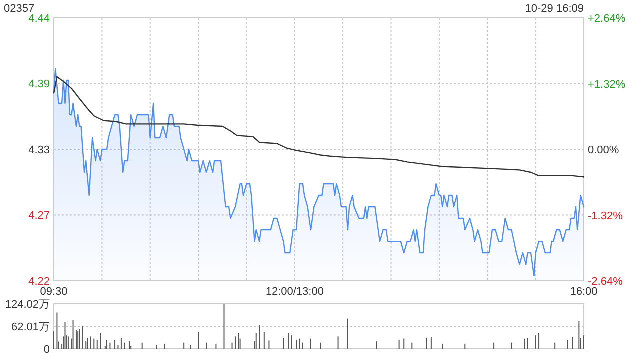 The width and height of the screenshot is (640, 360). I want to click on y2-tick-label: -2.64%, so click(606, 282).